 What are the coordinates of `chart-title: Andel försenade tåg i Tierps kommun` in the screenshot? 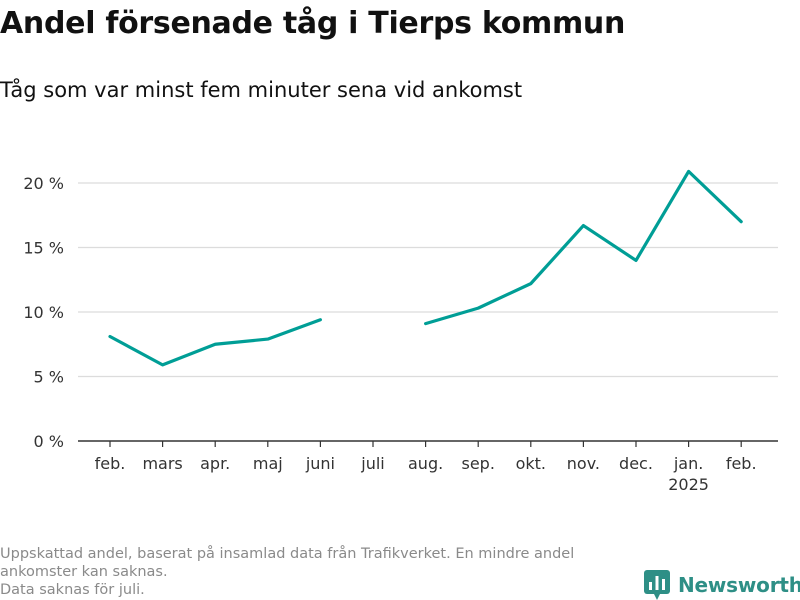 It's located at (313, 23).